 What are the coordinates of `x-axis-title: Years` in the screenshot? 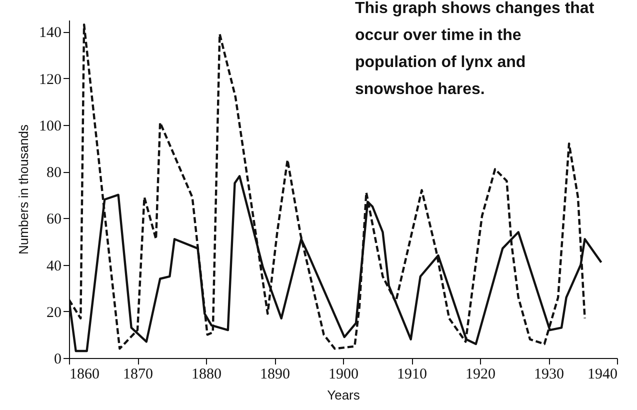 It's located at (343, 395).